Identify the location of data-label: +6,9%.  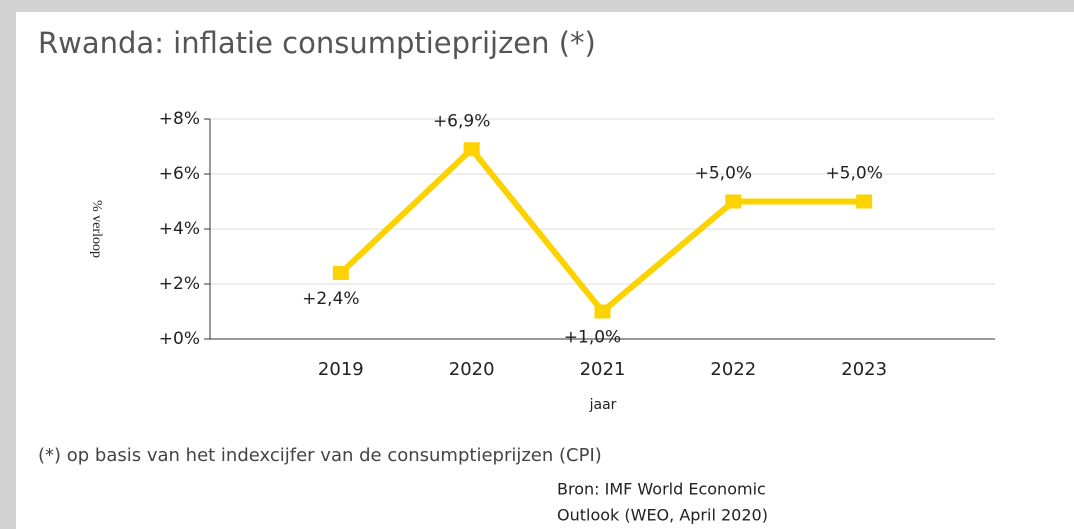
(461, 121).